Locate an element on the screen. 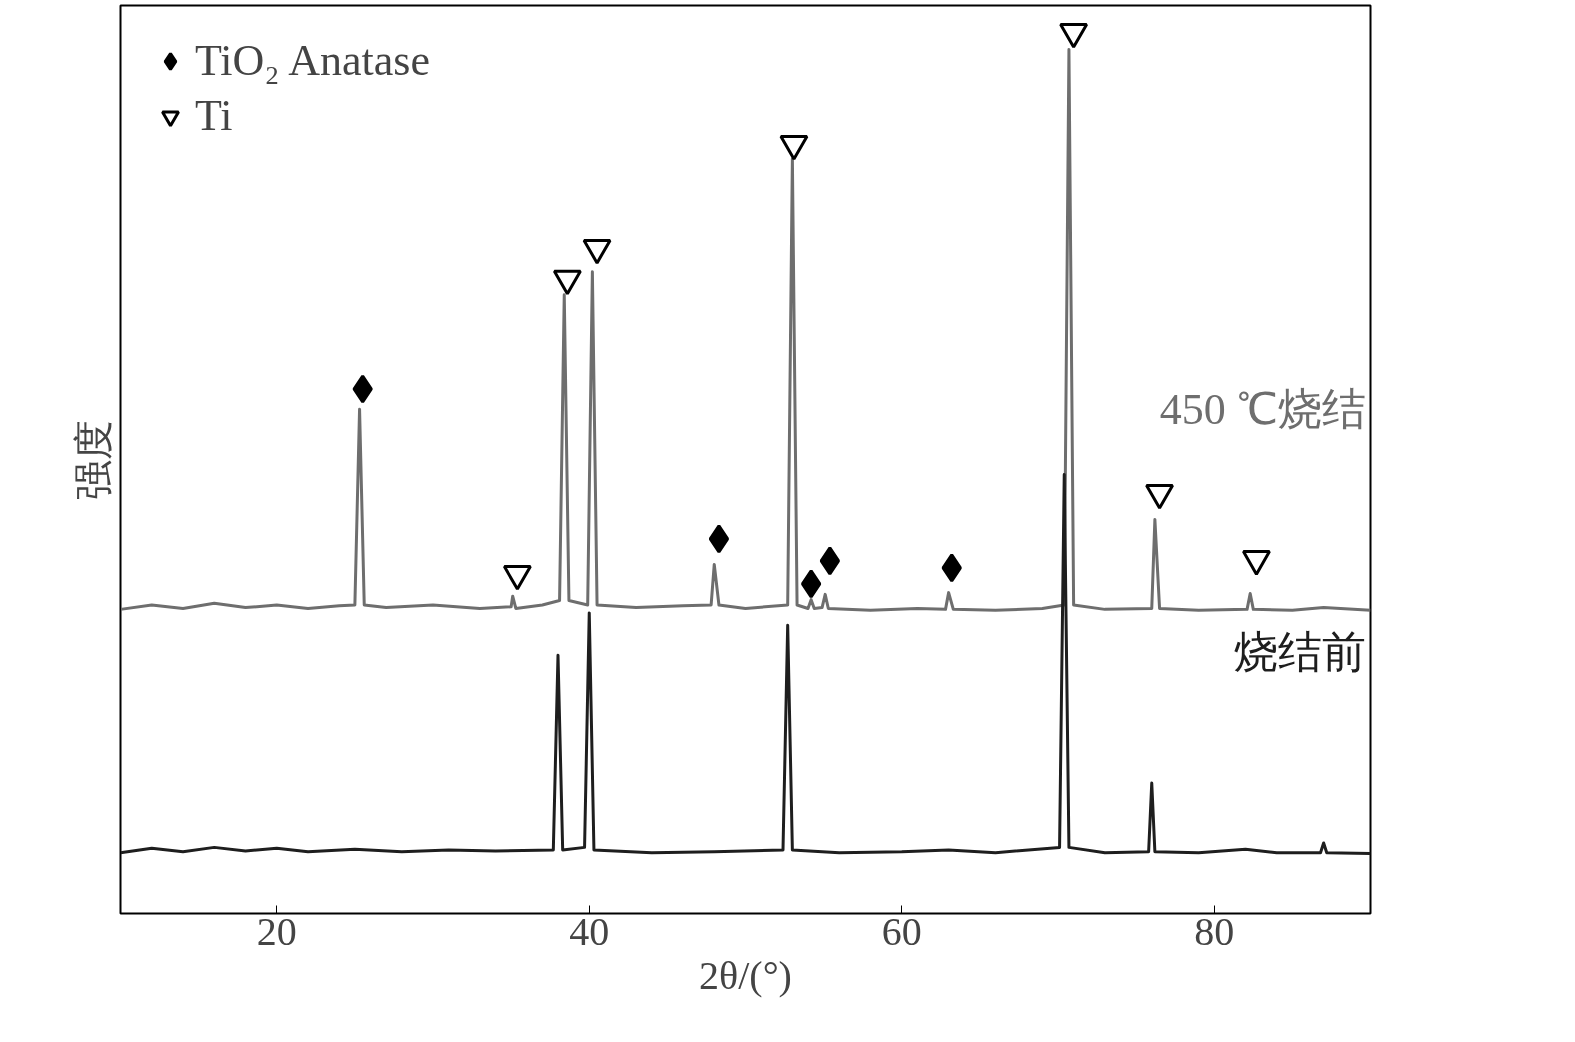 The image size is (1575, 1042). series-label: 450 ℃烧结 is located at coordinates (1262, 409).